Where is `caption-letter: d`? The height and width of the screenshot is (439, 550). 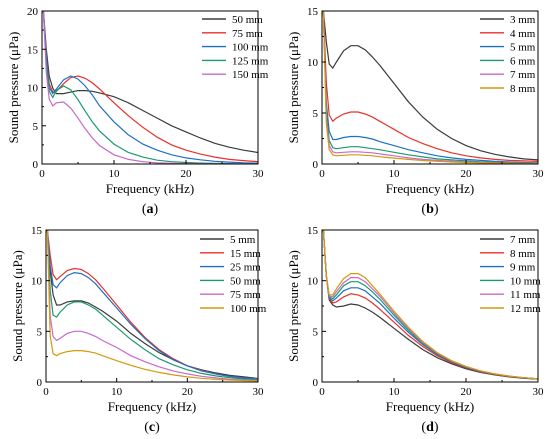
caption-letter: d is located at coordinates (430, 427).